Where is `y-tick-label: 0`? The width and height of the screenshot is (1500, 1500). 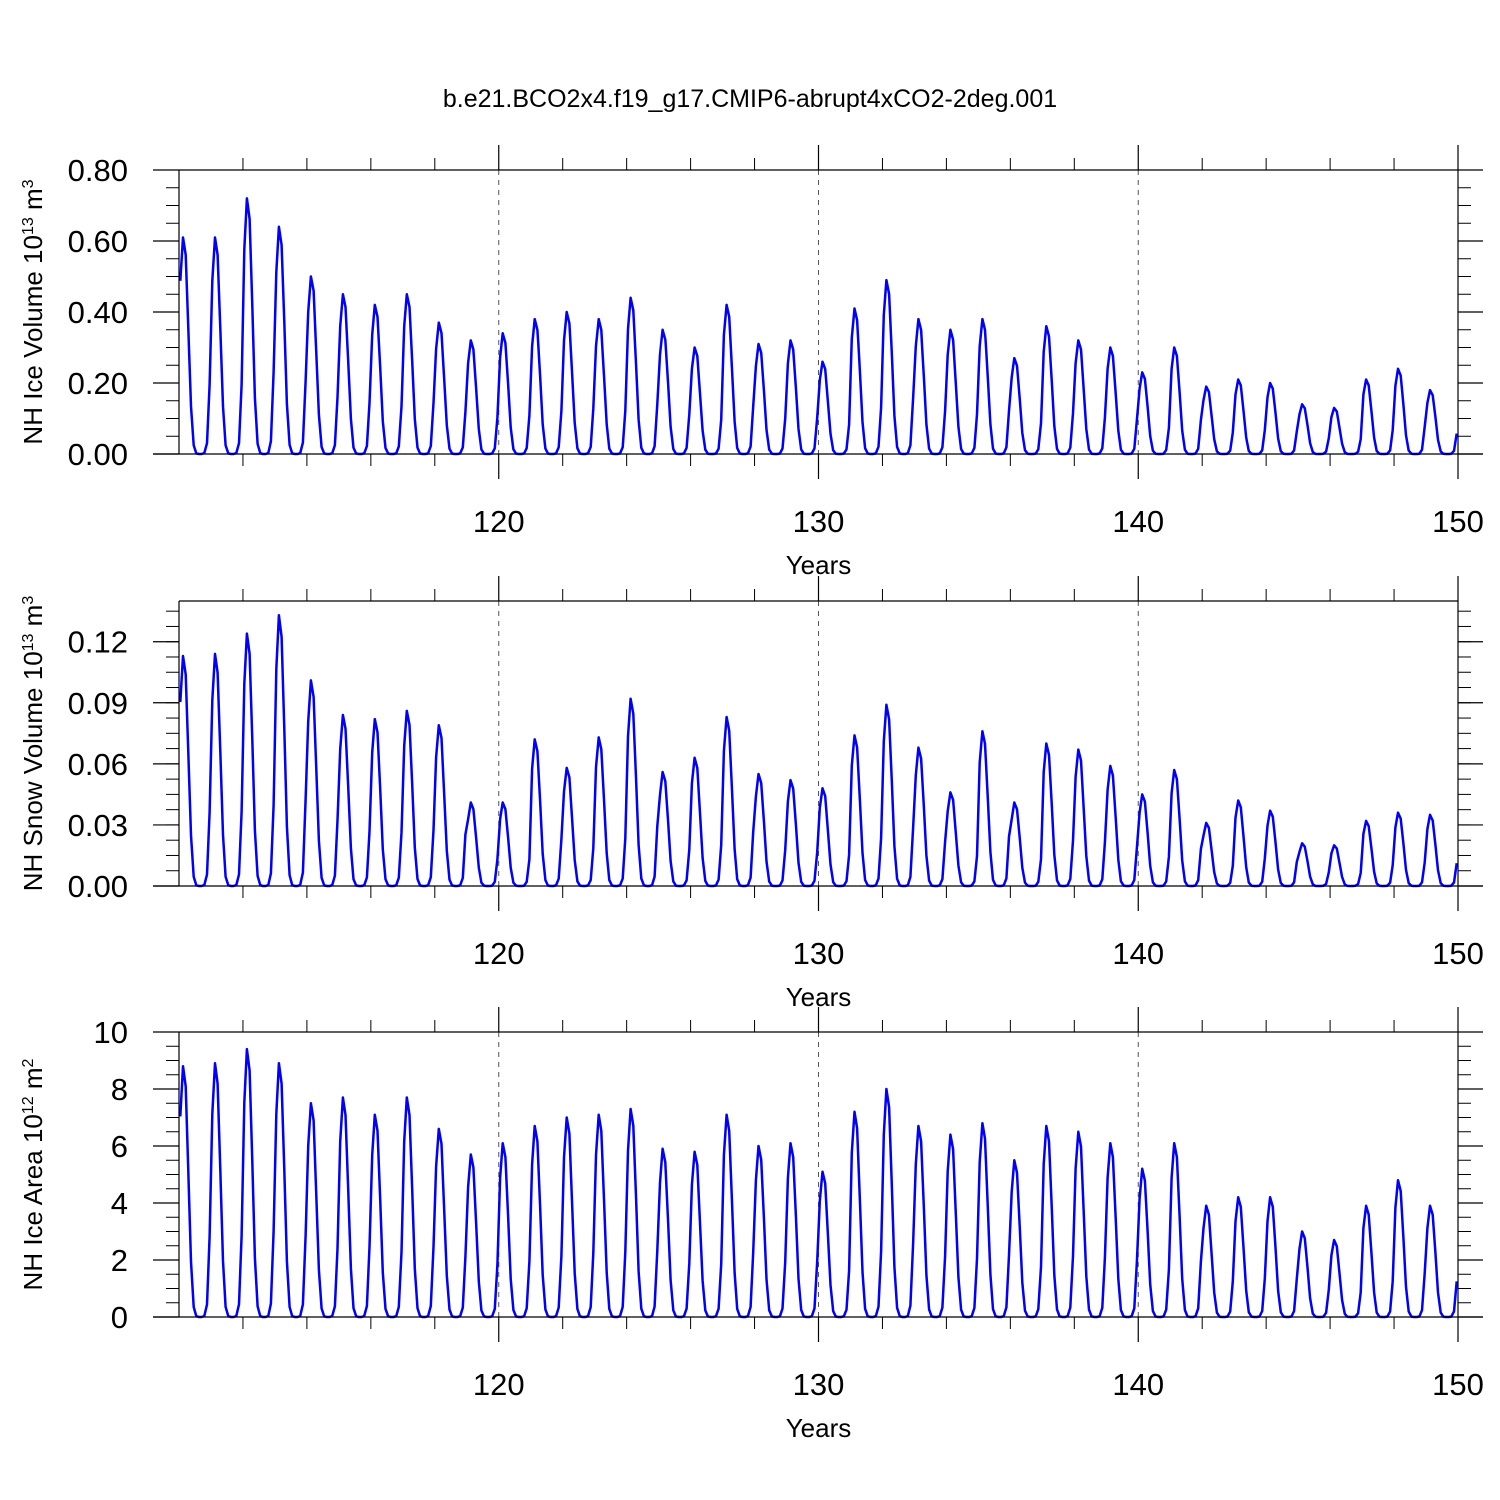 y-tick-label: 0 is located at coordinates (119, 1317).